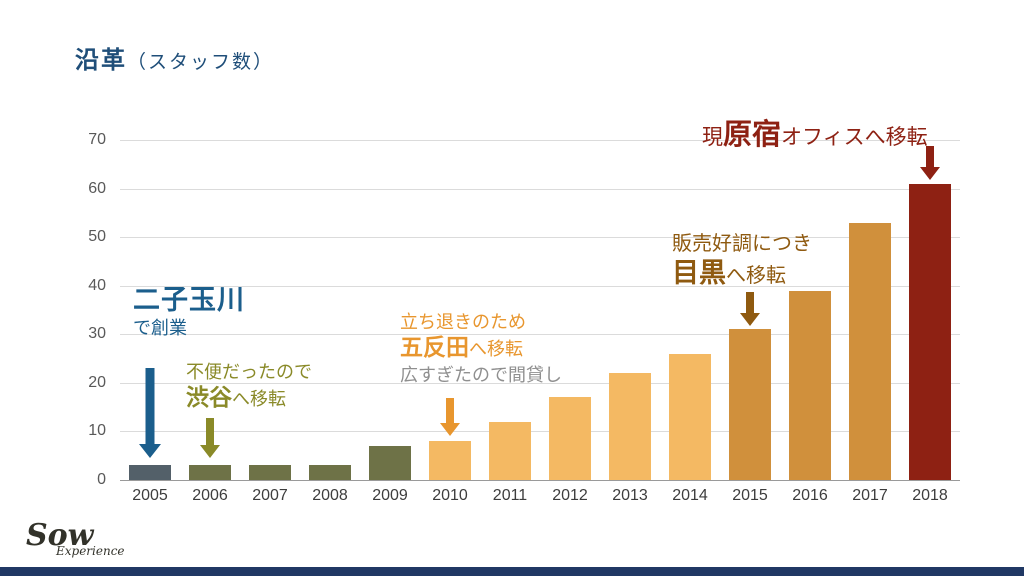  Describe the element at coordinates (90, 551) in the screenshot. I see `logo-subtext: Experience` at that location.